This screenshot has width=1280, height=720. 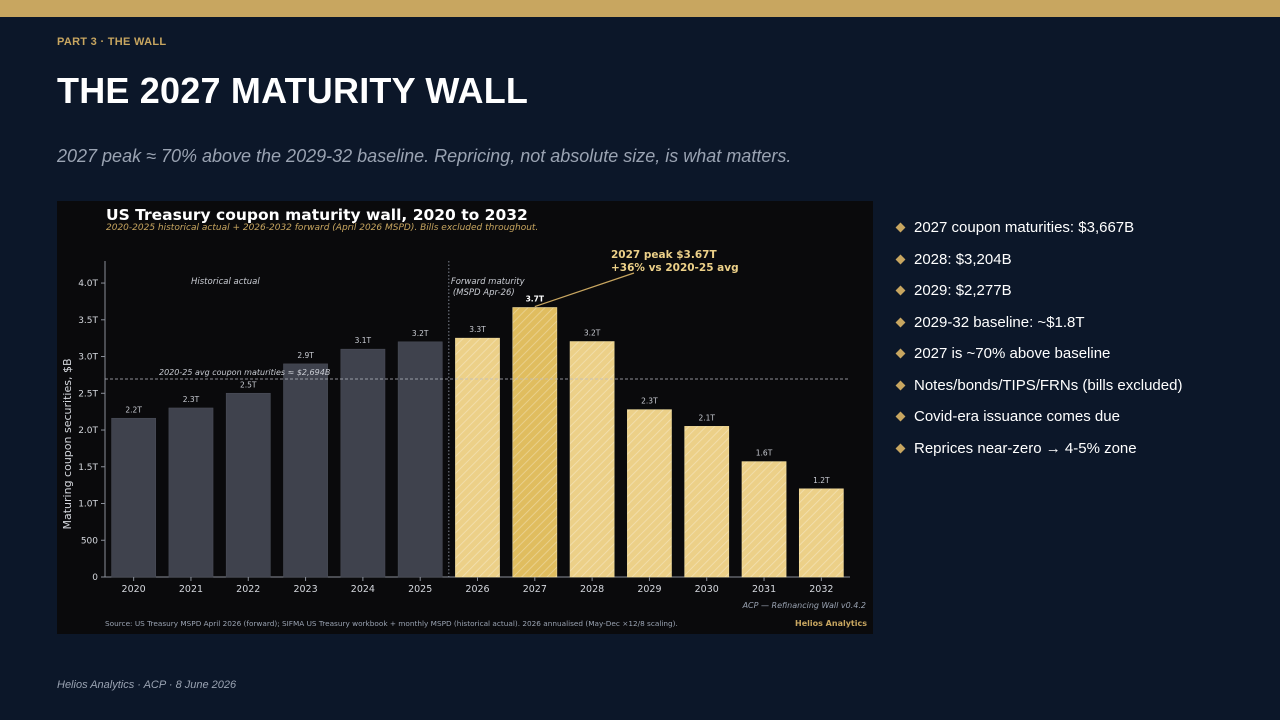 What do you see at coordinates (764, 589) in the screenshot?
I see `x-tick-label-2031: 2031` at bounding box center [764, 589].